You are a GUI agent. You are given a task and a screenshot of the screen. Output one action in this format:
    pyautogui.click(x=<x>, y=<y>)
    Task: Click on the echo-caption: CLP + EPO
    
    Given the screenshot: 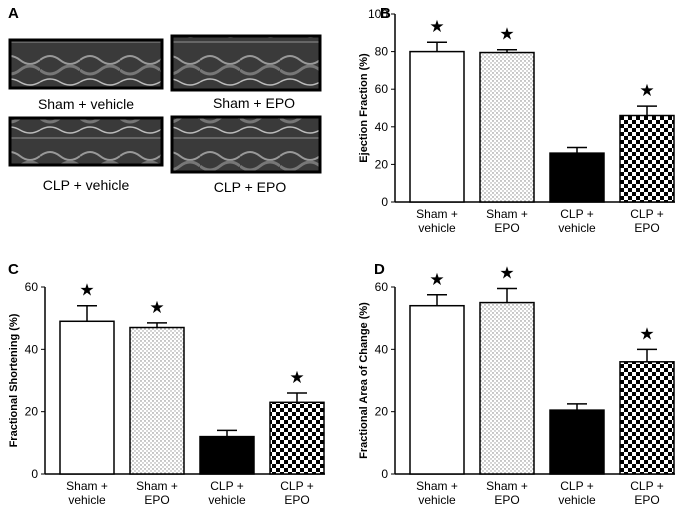 What is the action you would take?
    pyautogui.click(x=250, y=187)
    